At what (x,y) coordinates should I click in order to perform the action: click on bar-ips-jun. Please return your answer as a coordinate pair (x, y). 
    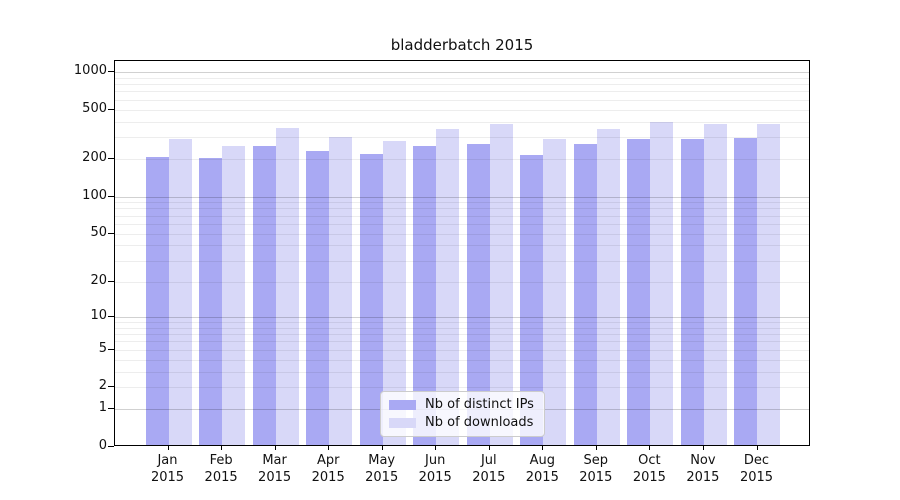
    Looking at the image, I should click on (425, 295).